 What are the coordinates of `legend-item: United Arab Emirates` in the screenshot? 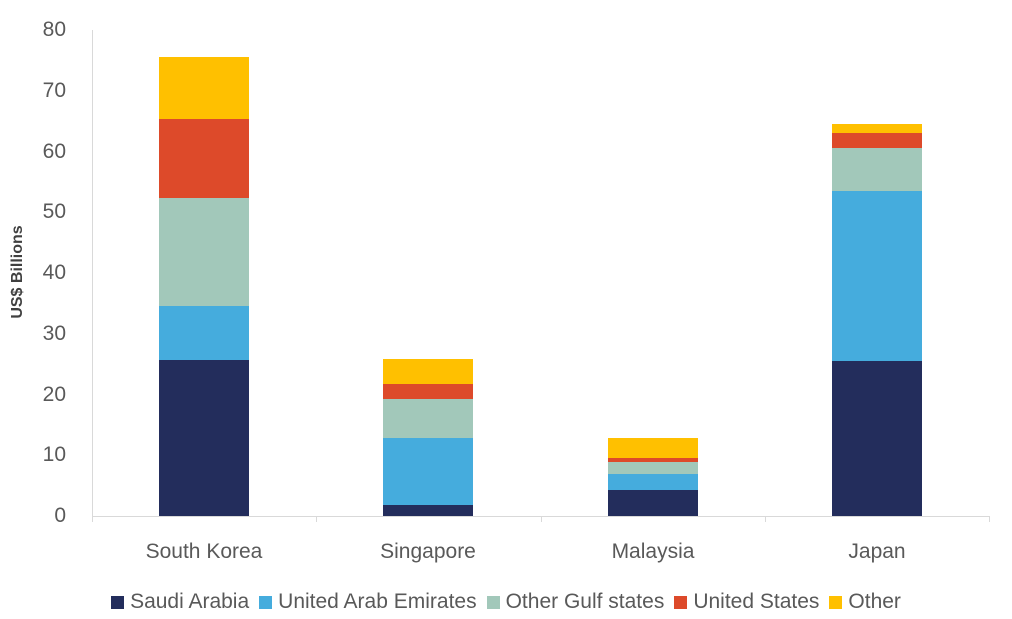 It's located at (368, 602).